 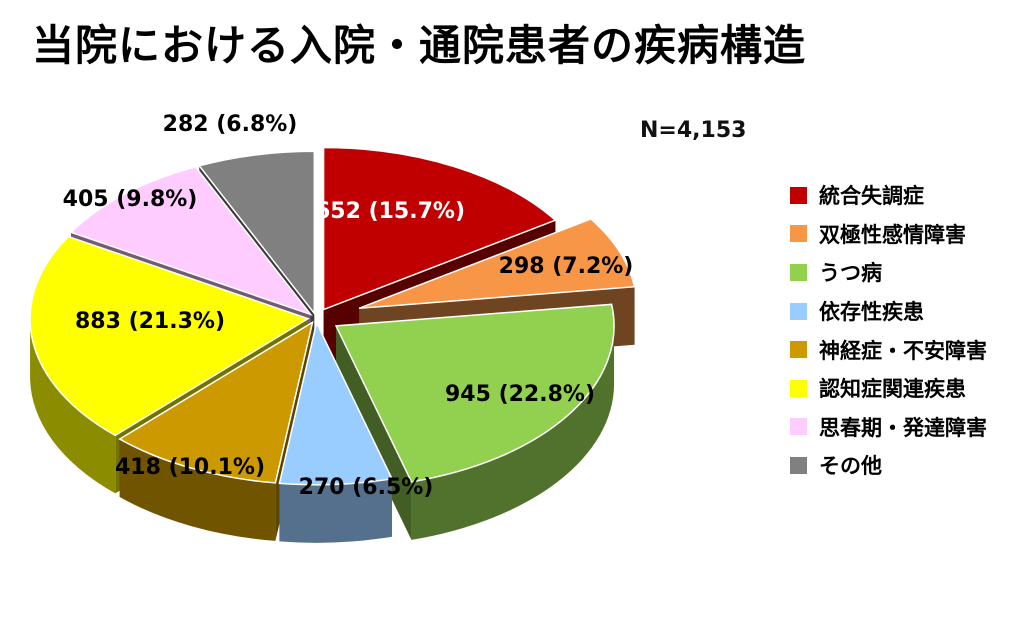 I want to click on legend-label: 神経症・不安障害, so click(x=903, y=350).